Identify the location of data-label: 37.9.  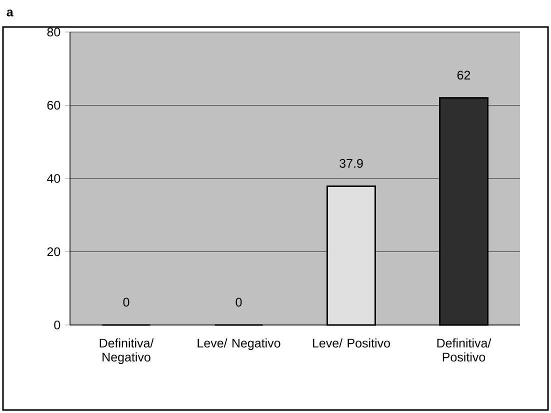
(351, 163).